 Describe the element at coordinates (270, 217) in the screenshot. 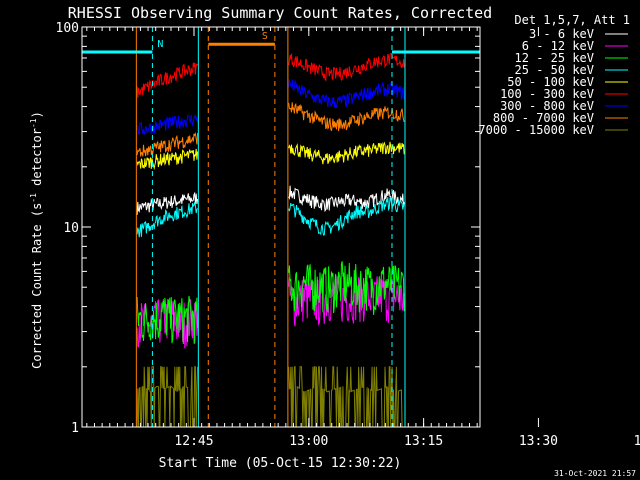

I see `series-25-50-kev` at that location.